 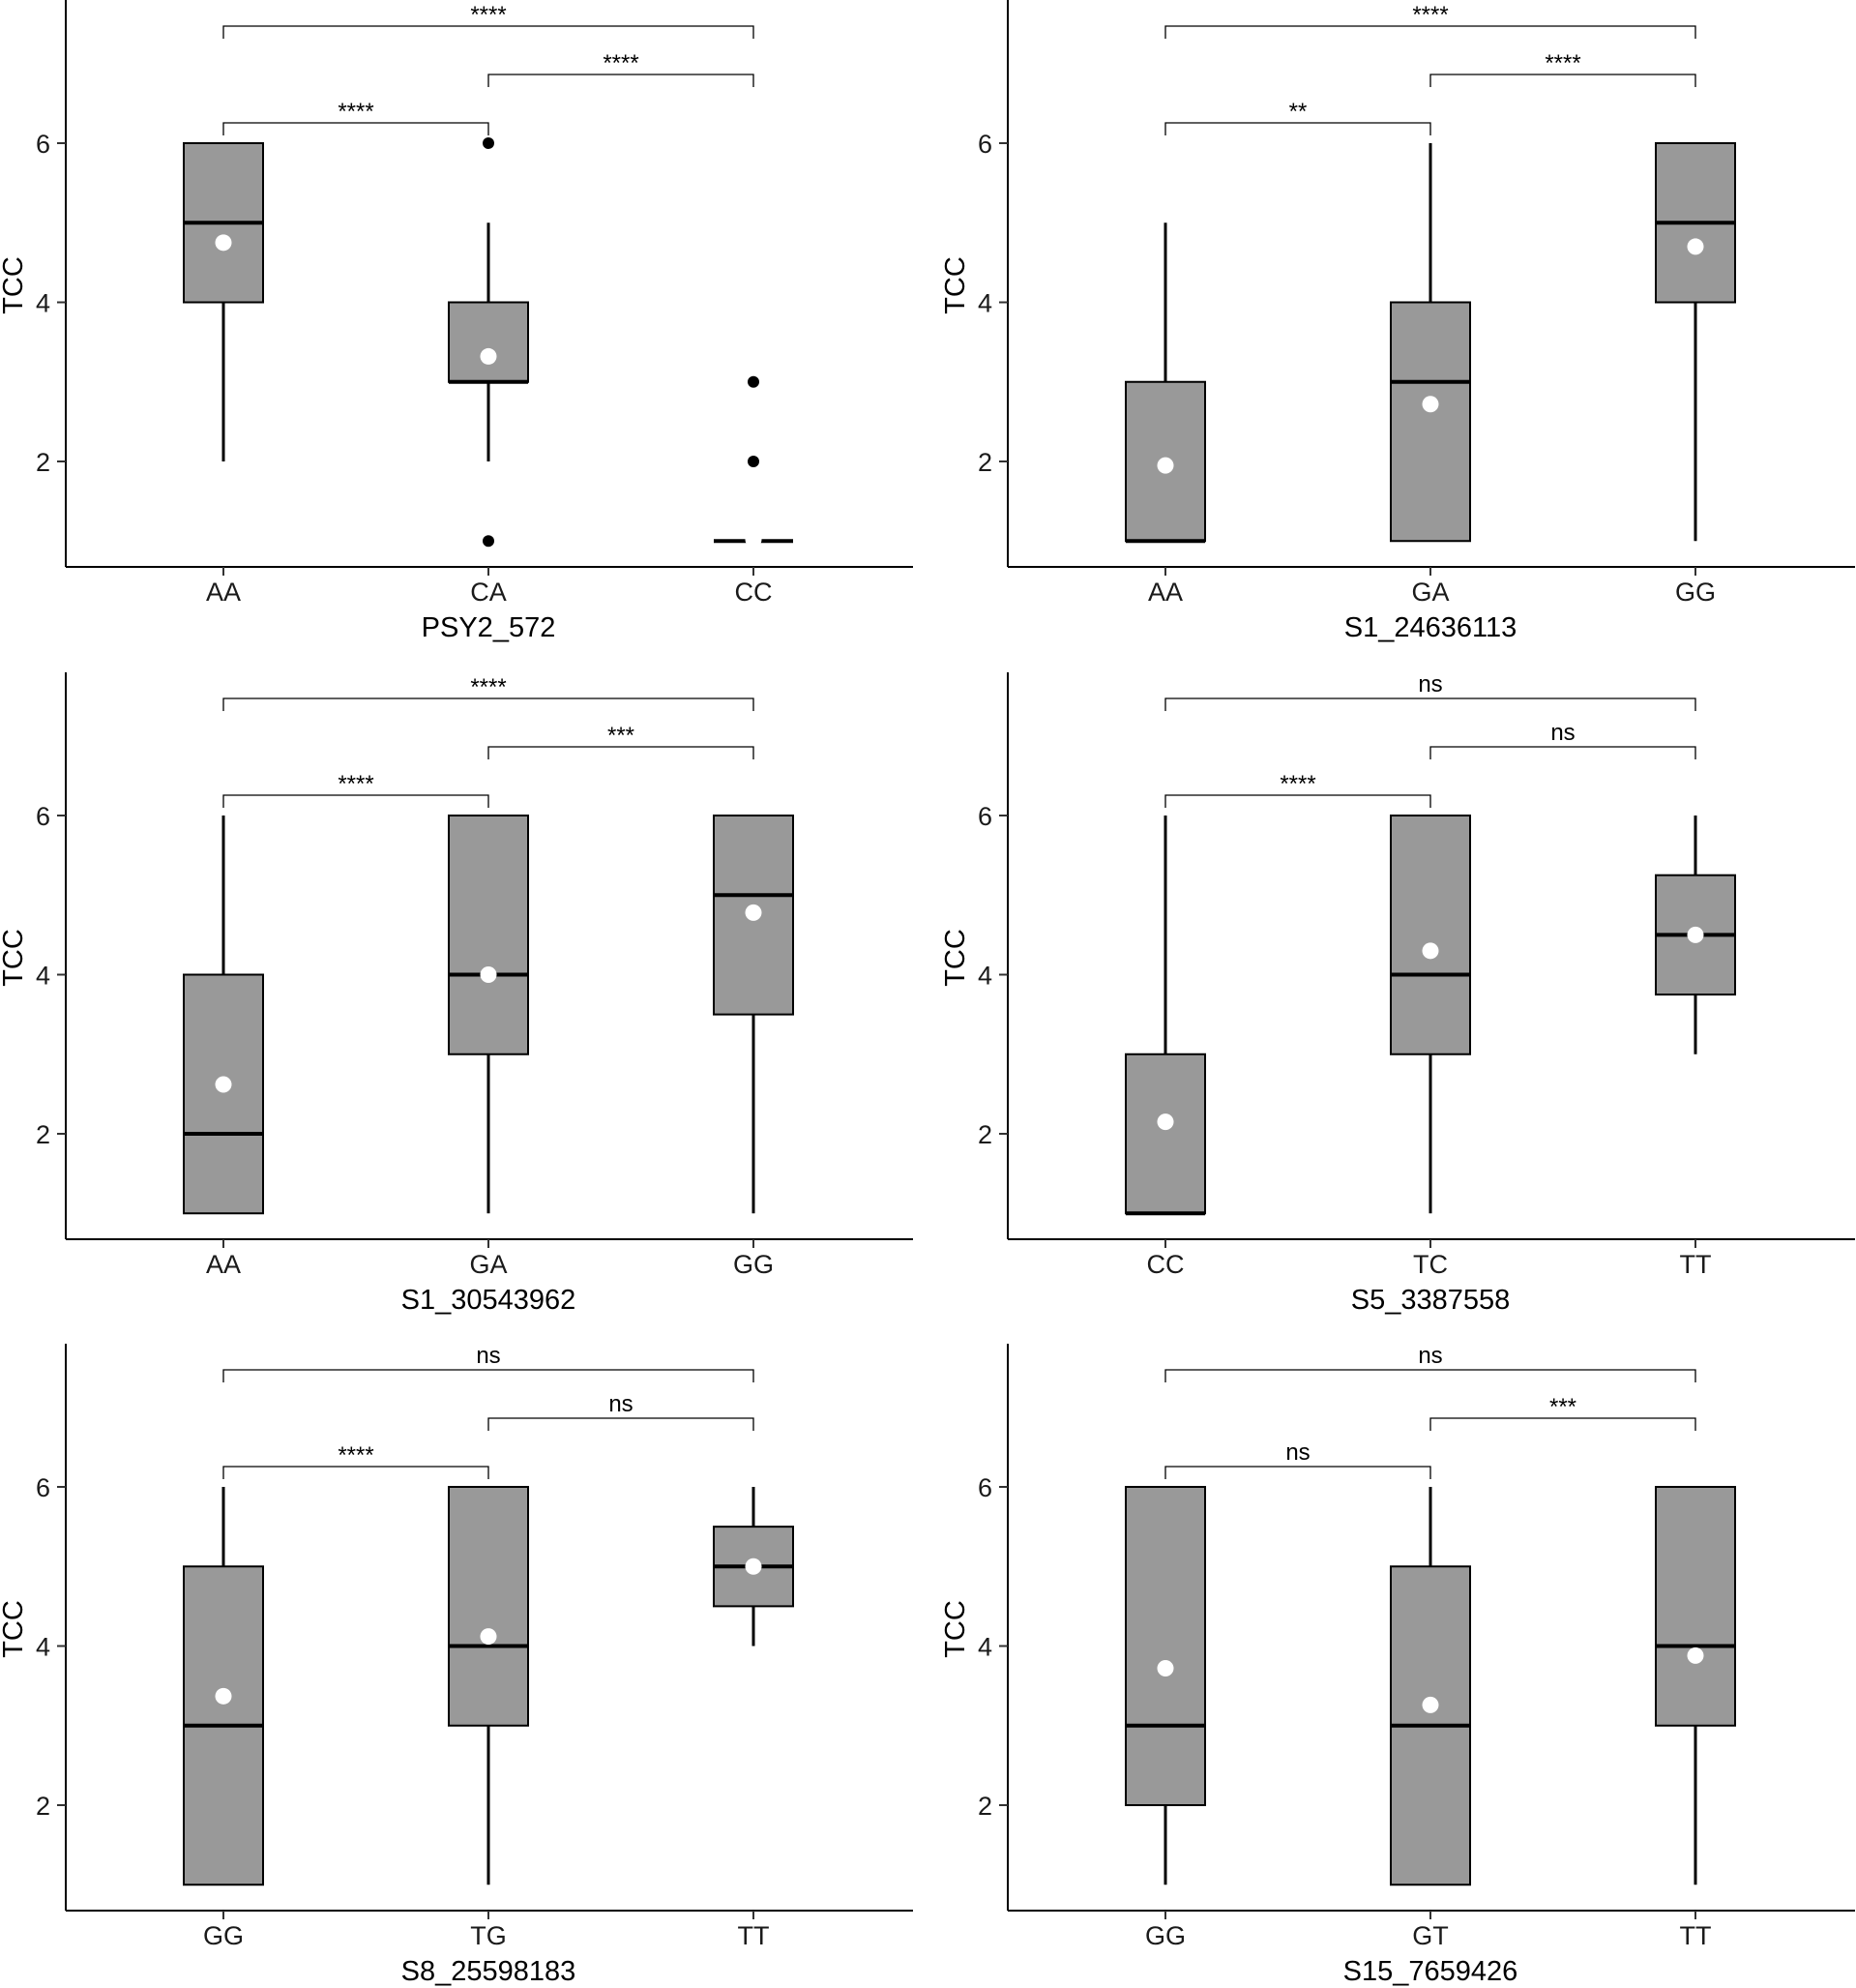 I want to click on significance-bracket: **, so click(x=1297, y=117).